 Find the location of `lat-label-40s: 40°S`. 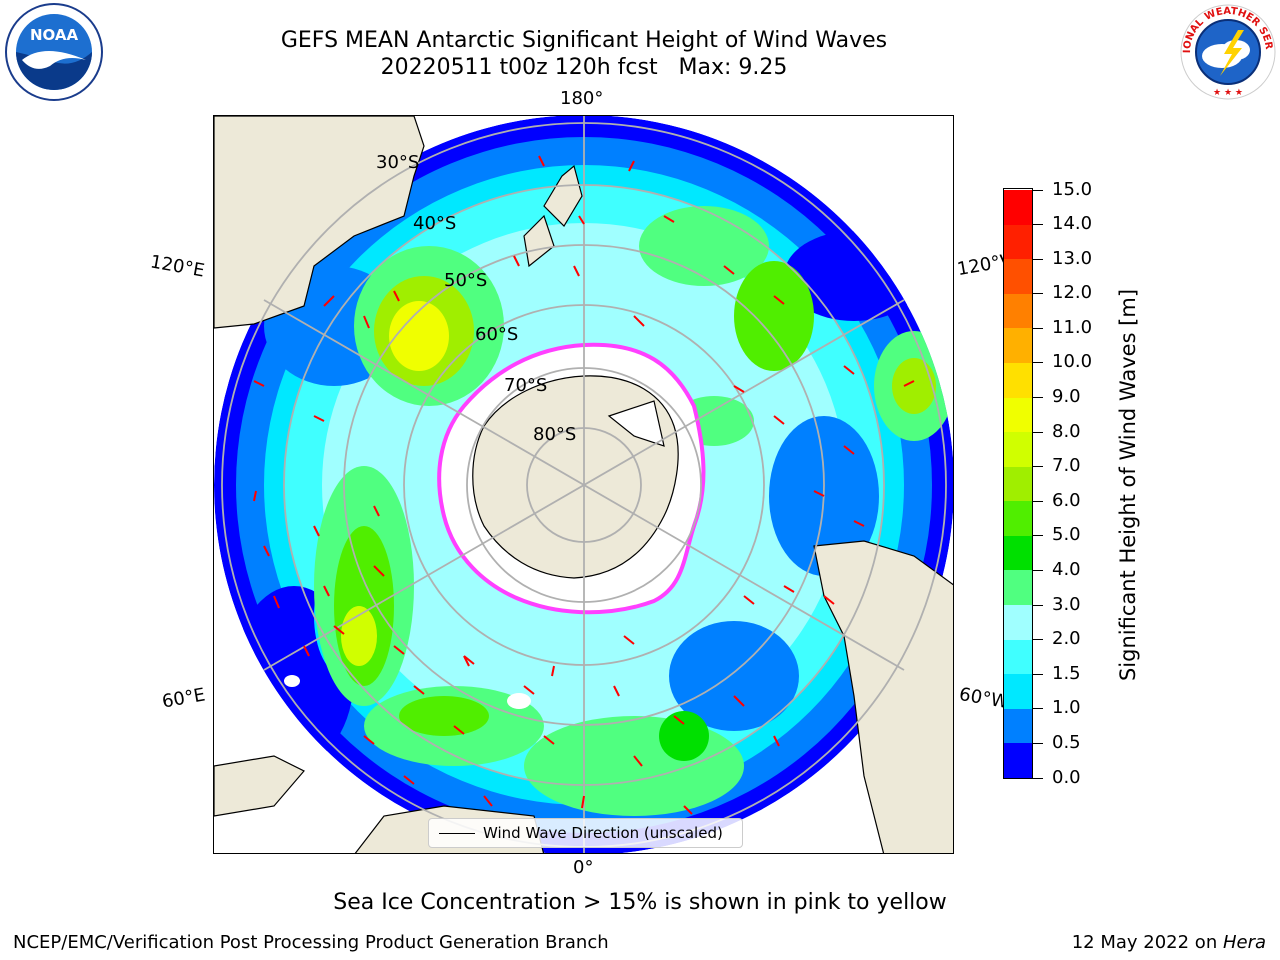

lat-label-40s: 40°S is located at coordinates (435, 223).